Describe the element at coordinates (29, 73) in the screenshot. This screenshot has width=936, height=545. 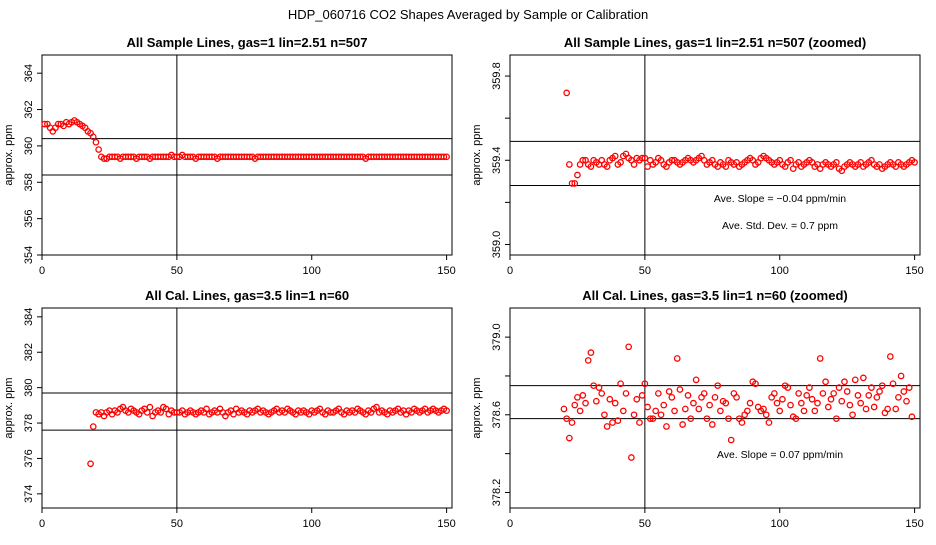
I see `y-tick-label: 364` at that location.